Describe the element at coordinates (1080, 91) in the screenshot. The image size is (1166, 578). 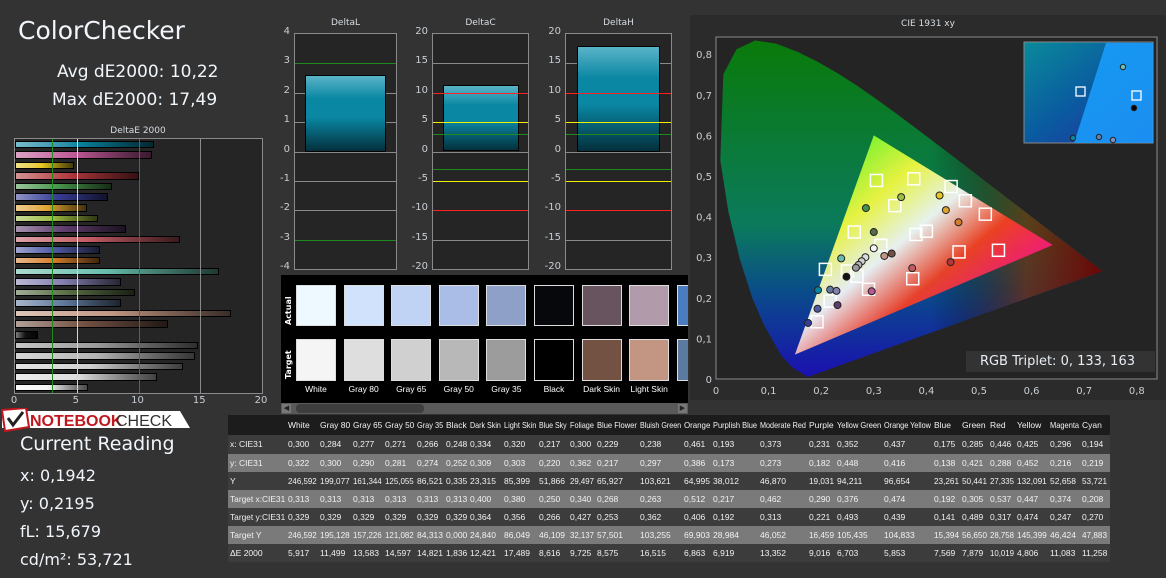
I see `inset-target-point` at that location.